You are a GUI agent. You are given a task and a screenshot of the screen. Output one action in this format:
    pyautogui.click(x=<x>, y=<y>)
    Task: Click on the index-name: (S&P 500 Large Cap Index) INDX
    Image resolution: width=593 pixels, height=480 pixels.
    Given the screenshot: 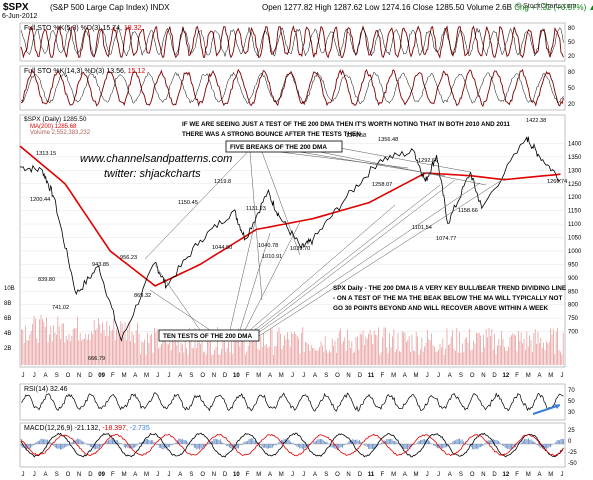 What is the action you would take?
    pyautogui.click(x=110, y=7)
    